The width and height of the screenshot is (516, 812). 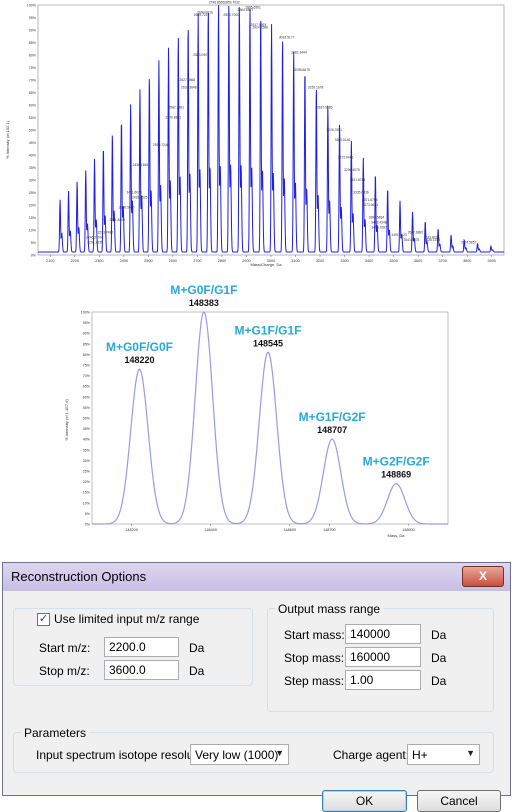 What do you see at coordinates (95, 243) in the screenshot?
I see `spectrum-peak-label: 2251.7235` at bounding box center [95, 243].